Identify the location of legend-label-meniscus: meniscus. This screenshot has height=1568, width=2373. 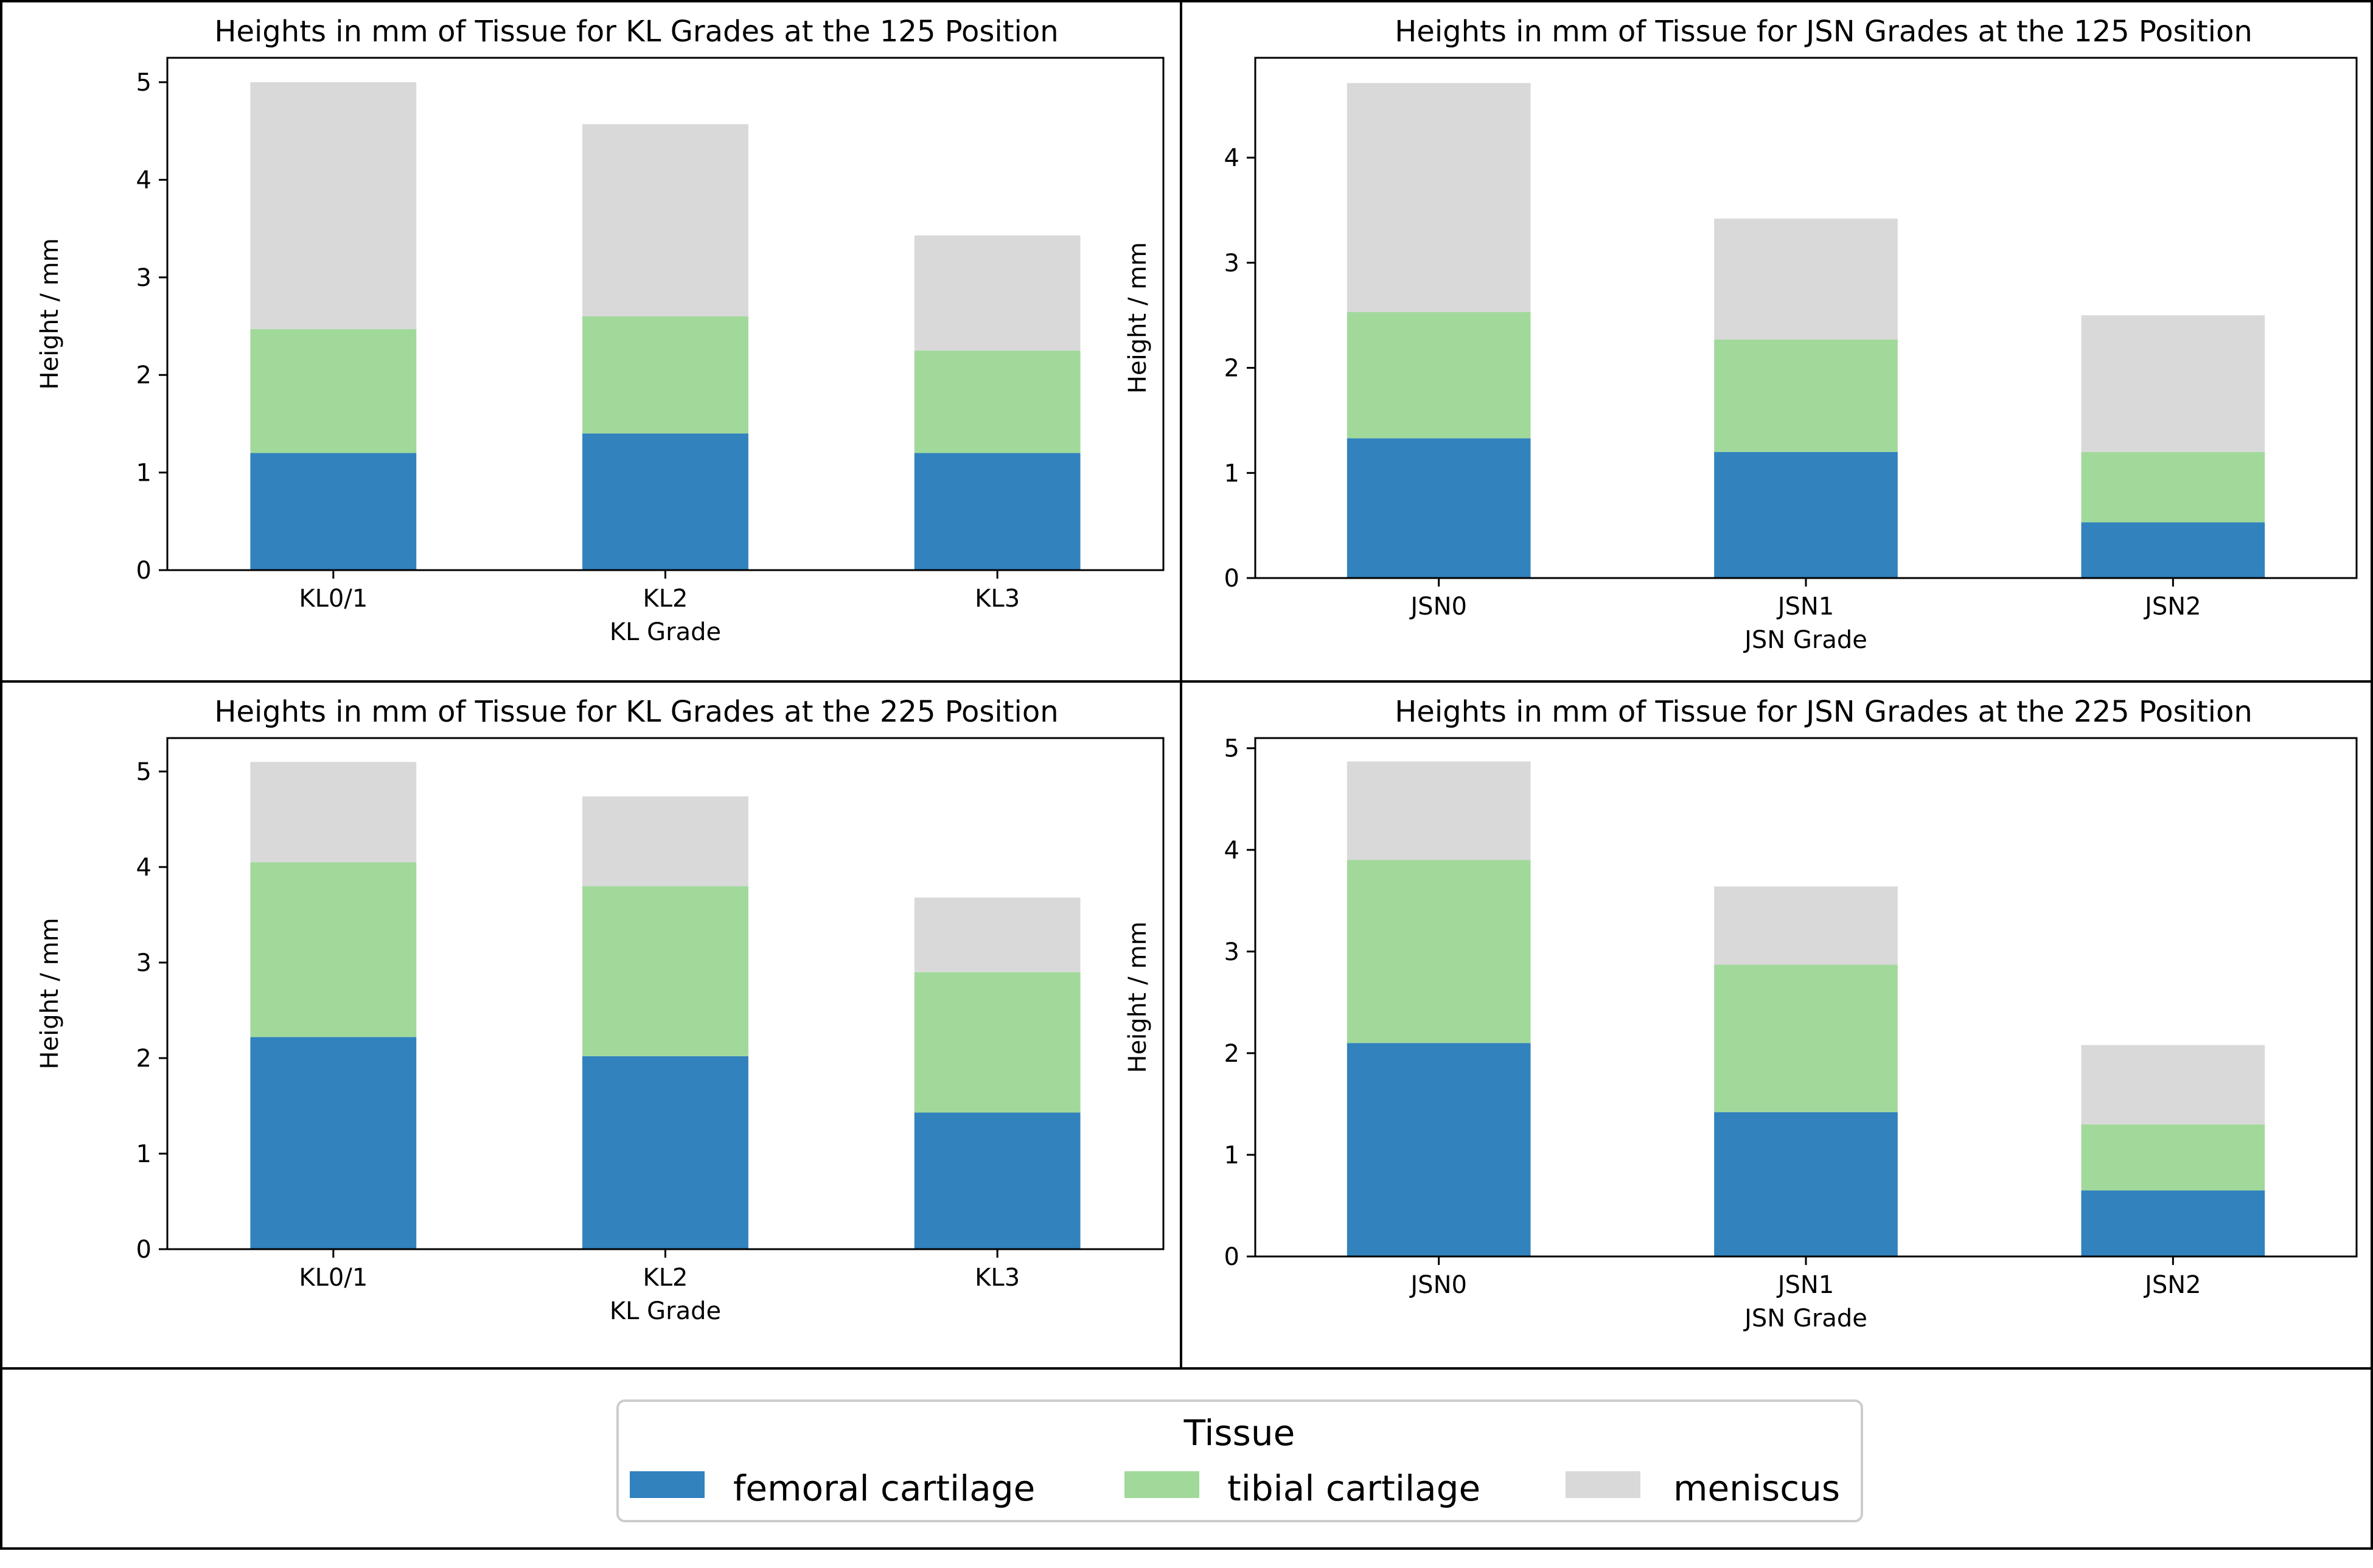
(1757, 1488).